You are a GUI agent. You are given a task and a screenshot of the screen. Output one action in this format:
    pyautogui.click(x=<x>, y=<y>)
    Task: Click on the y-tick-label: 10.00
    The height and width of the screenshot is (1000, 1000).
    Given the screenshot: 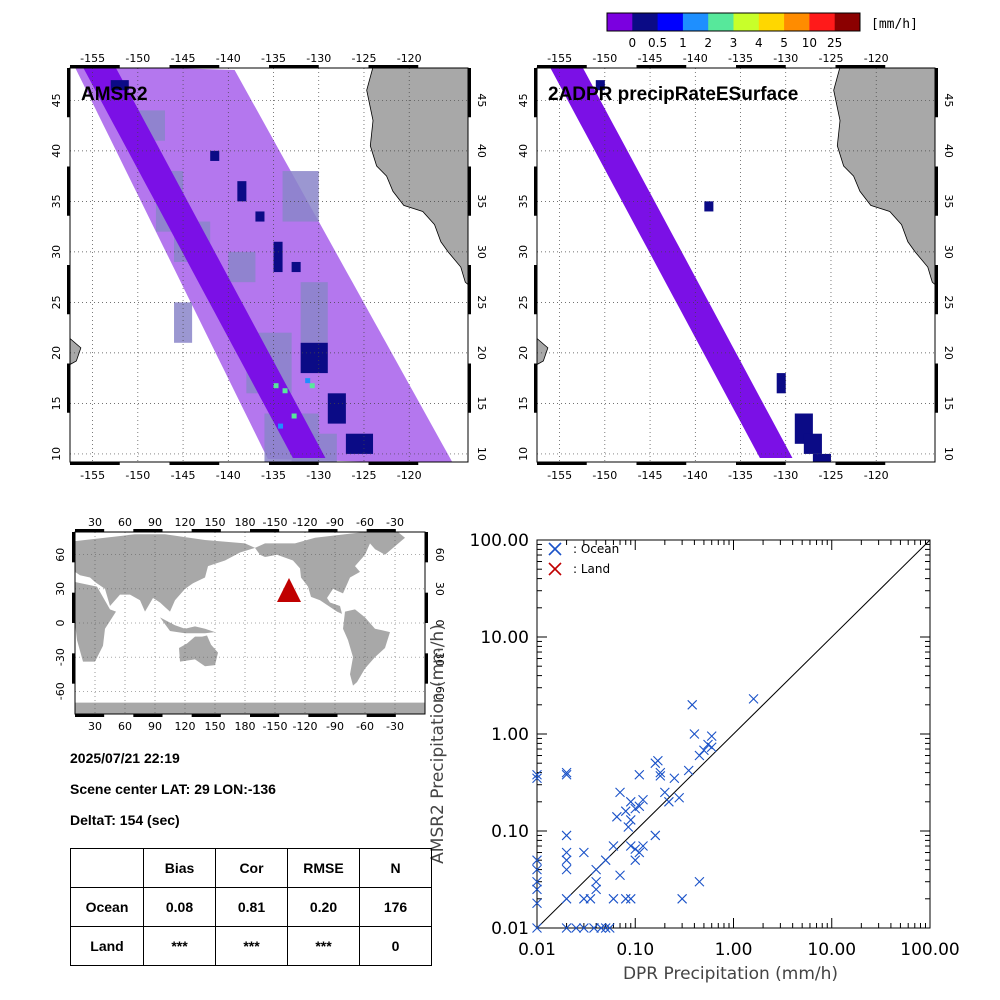 What is the action you would take?
    pyautogui.click(x=504, y=638)
    